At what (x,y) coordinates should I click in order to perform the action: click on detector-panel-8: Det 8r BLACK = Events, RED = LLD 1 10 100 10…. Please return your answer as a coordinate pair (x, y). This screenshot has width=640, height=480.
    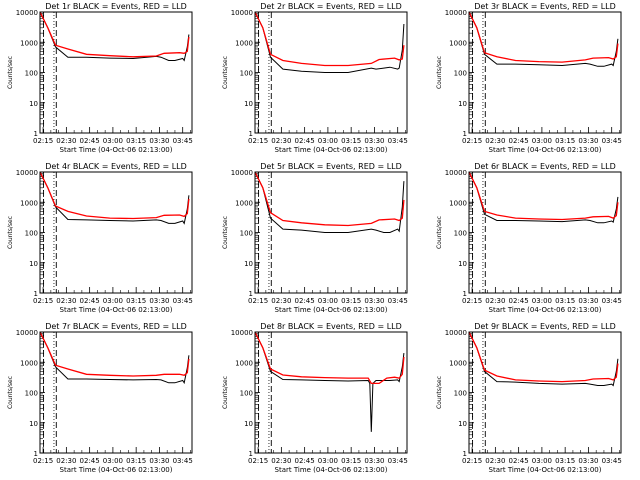
    Looking at the image, I should click on (315, 398).